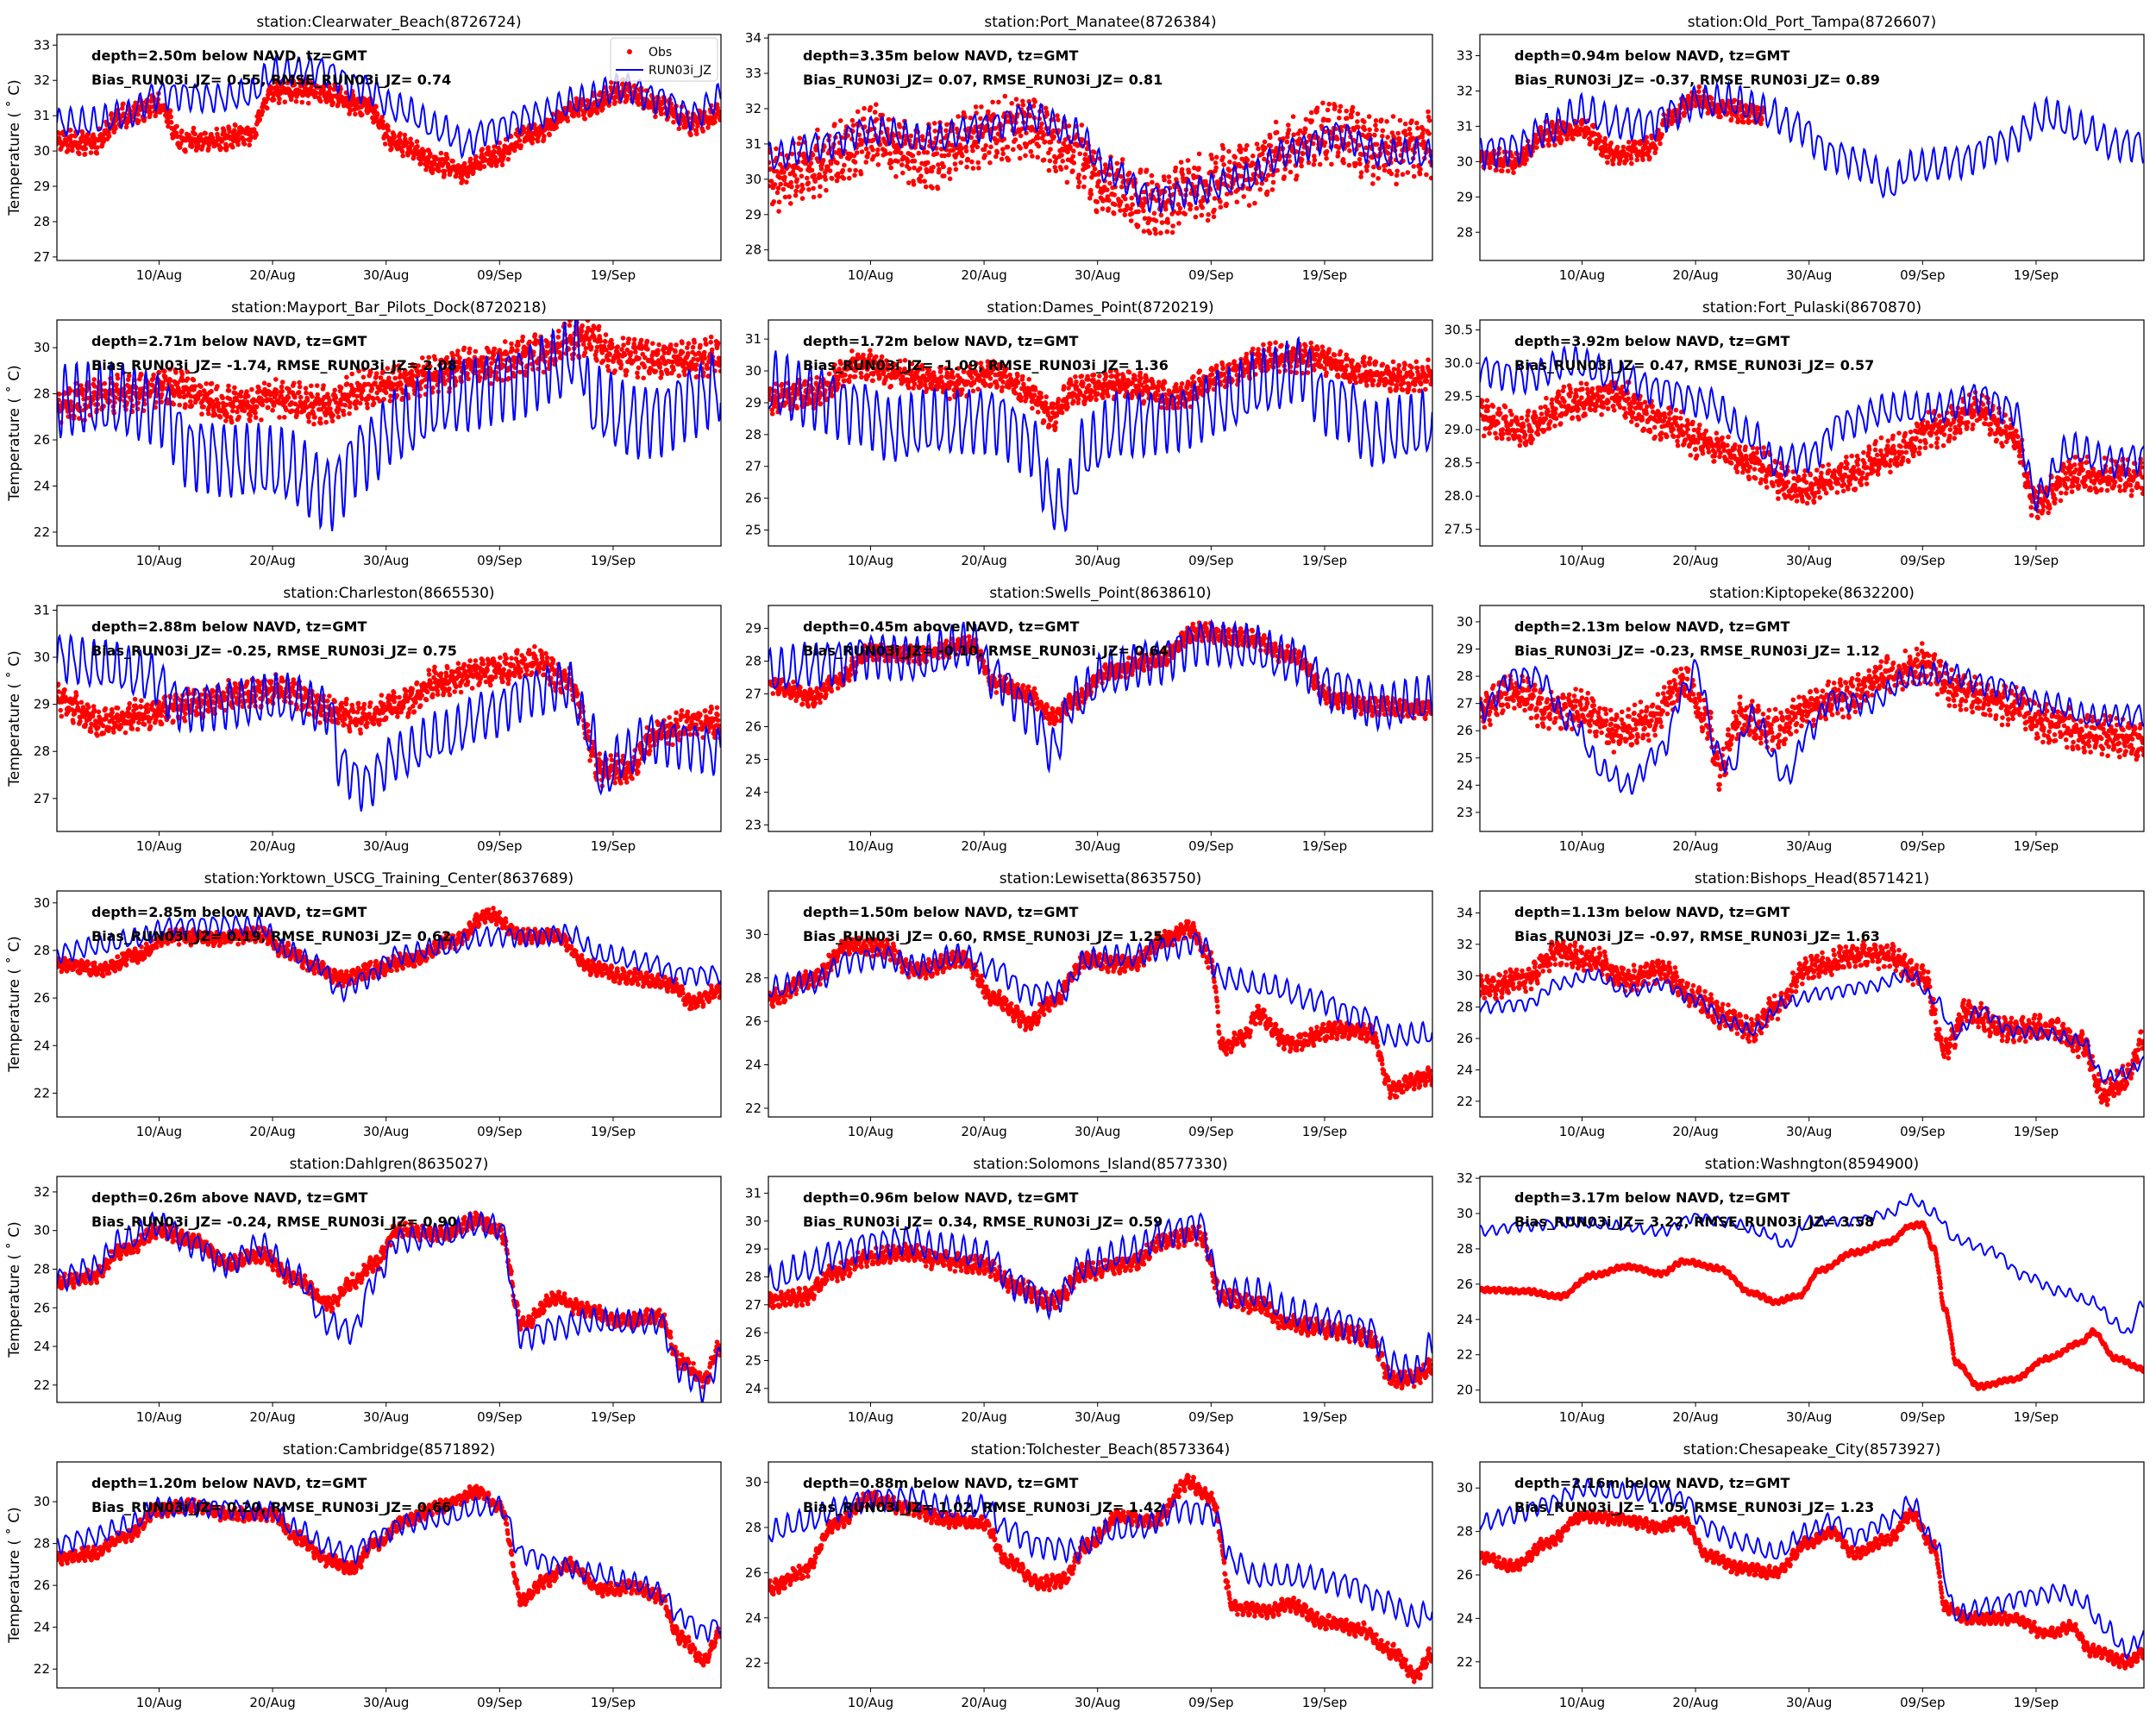 The width and height of the screenshot is (2156, 1725). What do you see at coordinates (1812, 139) in the screenshot?
I see `plot-area` at bounding box center [1812, 139].